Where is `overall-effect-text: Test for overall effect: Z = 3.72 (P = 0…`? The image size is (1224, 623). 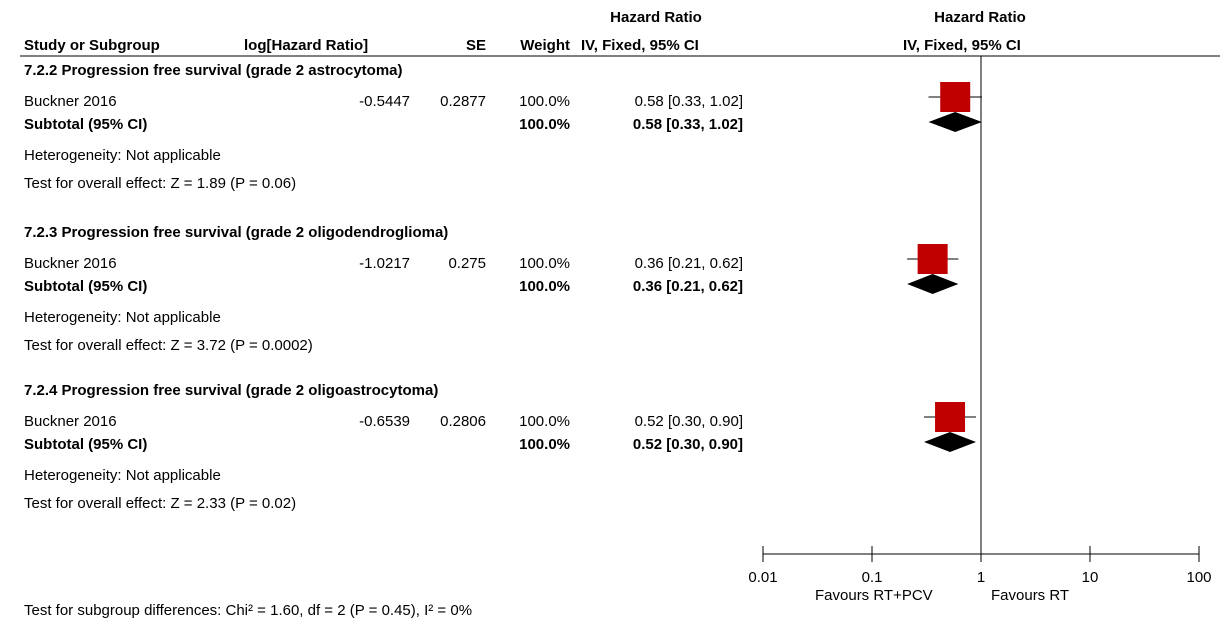
overall-effect-text: Test for overall effect: Z = 3.72 (P = 0… is located at coordinates (168, 345).